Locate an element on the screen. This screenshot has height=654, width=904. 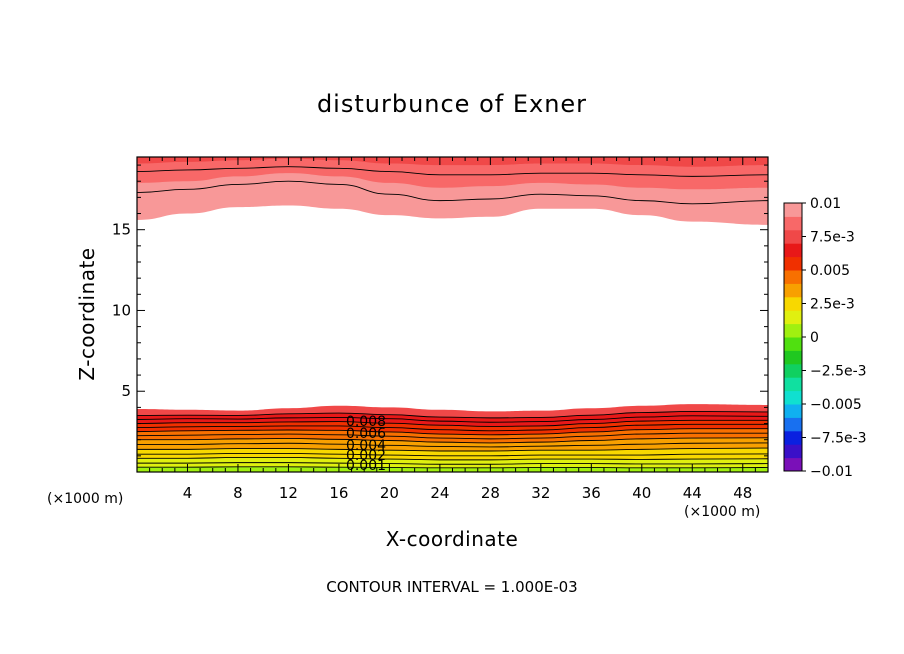
x-tick-label: 24 is located at coordinates (439, 493).